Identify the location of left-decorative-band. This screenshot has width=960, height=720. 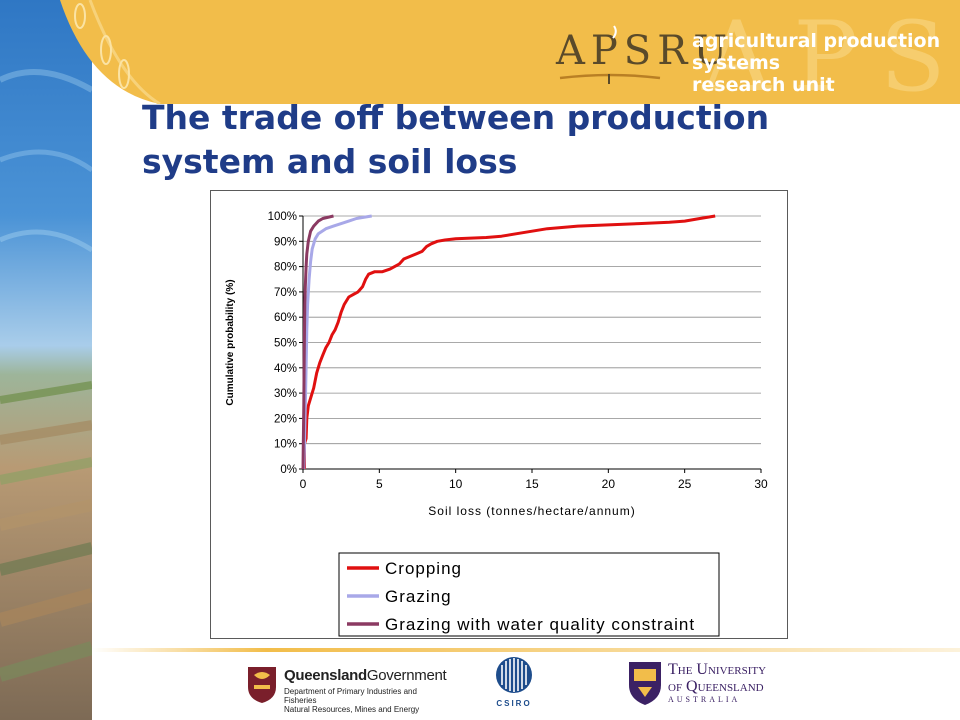
(46, 360).